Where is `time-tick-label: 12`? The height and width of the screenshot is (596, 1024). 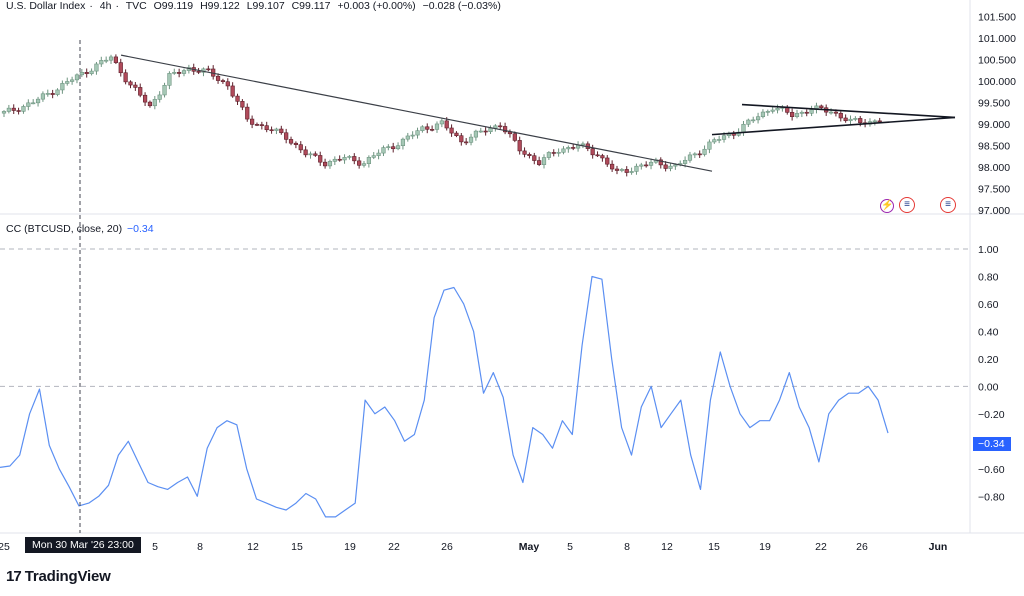
time-tick-label: 12 is located at coordinates (253, 547).